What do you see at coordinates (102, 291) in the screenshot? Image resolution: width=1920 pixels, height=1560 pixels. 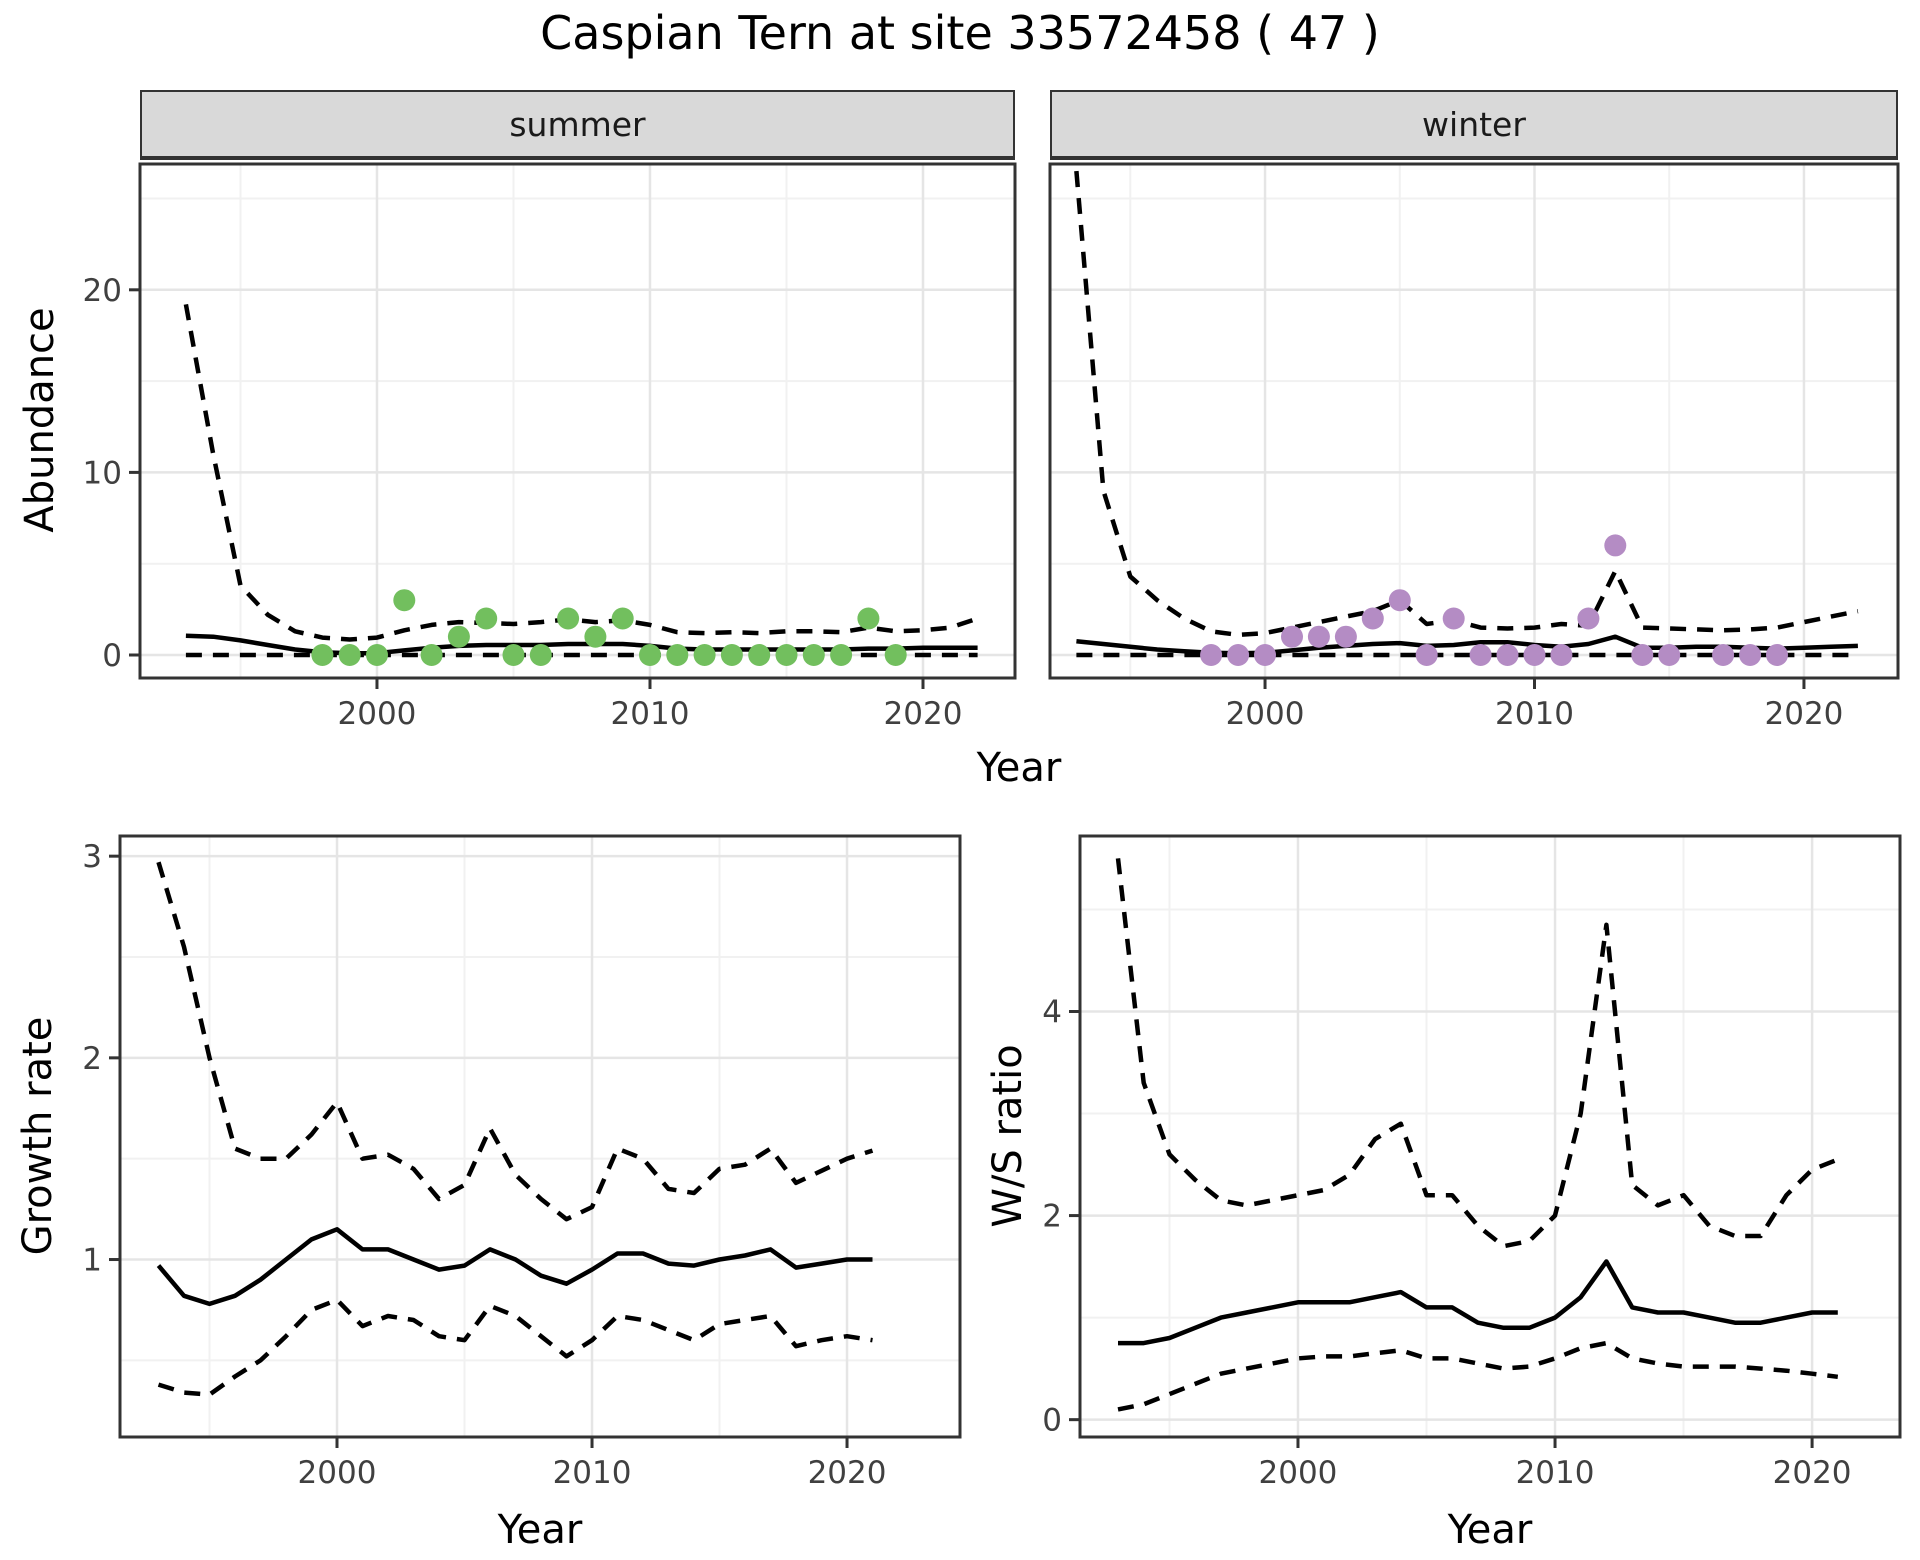 I see `summer-y-tick-label: 20` at bounding box center [102, 291].